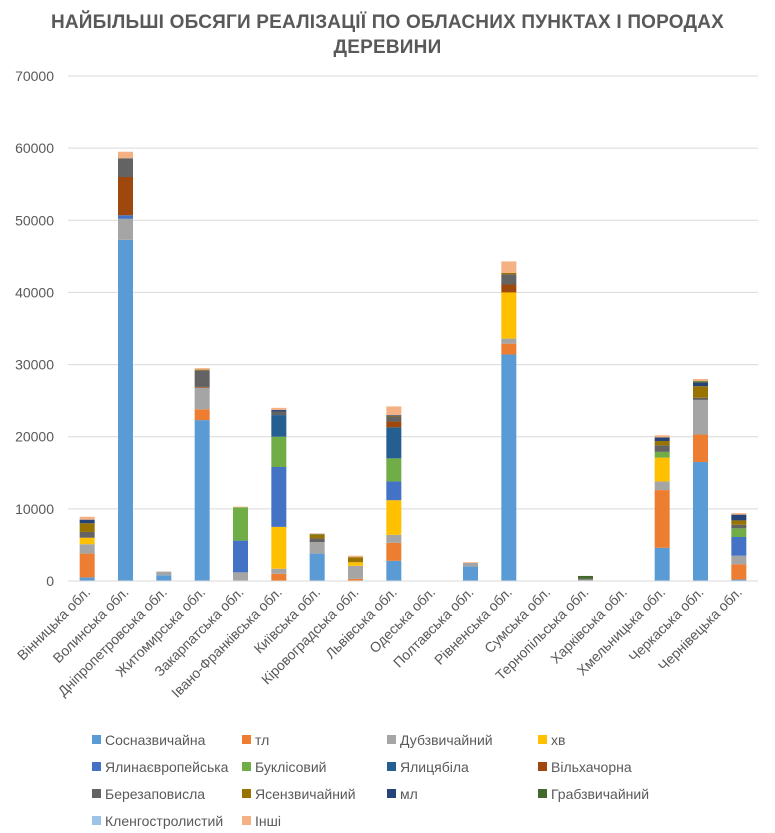 The height and width of the screenshot is (833, 775). Describe the element at coordinates (593, 794) in the screenshot. I see `legend-item: Грабзвичайний` at that location.